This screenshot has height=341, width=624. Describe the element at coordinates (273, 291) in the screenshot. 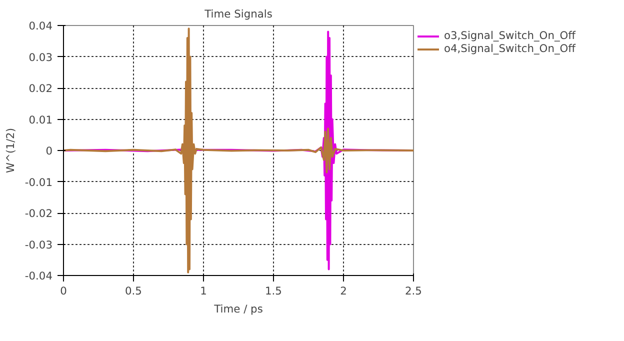

I see `x-tick-label: 1.5` at that location.